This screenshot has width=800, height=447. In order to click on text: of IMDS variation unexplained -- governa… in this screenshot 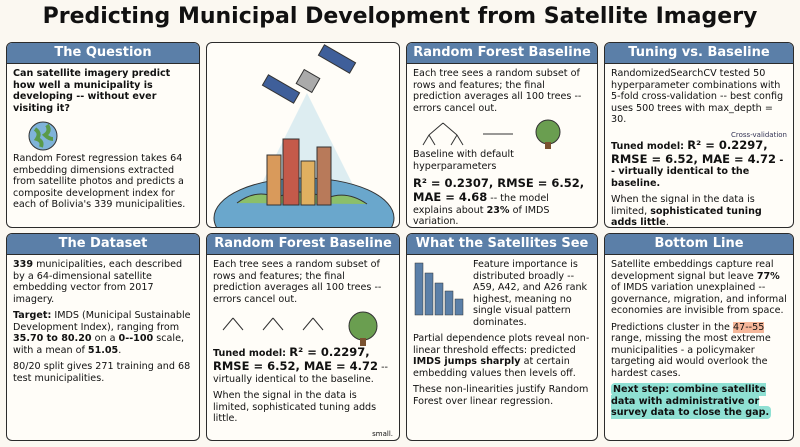, I will do `click(699, 299)`.